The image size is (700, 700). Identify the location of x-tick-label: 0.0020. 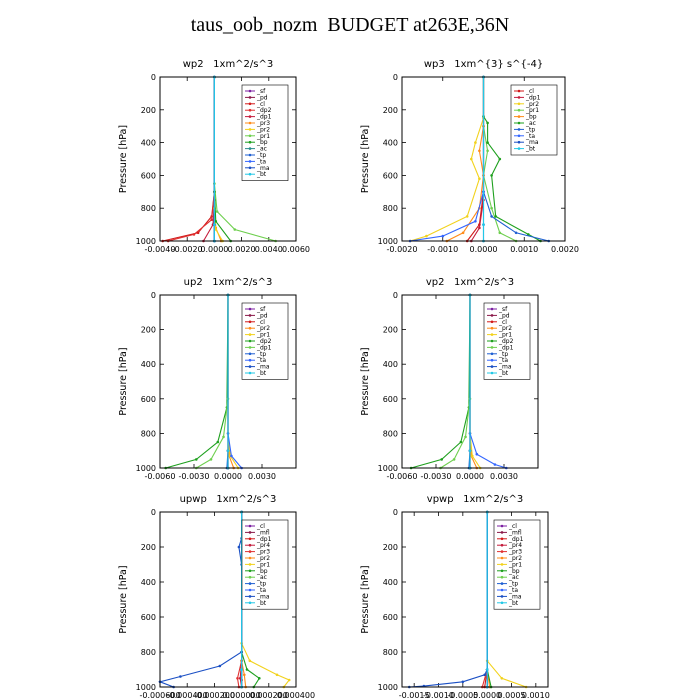
(242, 249).